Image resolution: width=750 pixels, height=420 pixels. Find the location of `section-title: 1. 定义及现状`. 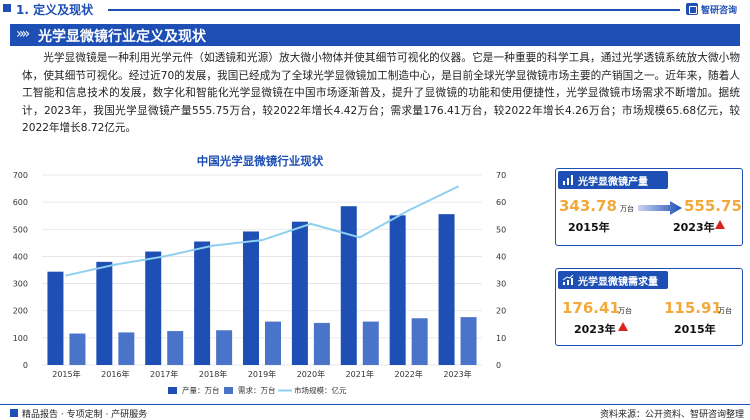

section-title: 1. 定义及现状 is located at coordinates (55, 10).